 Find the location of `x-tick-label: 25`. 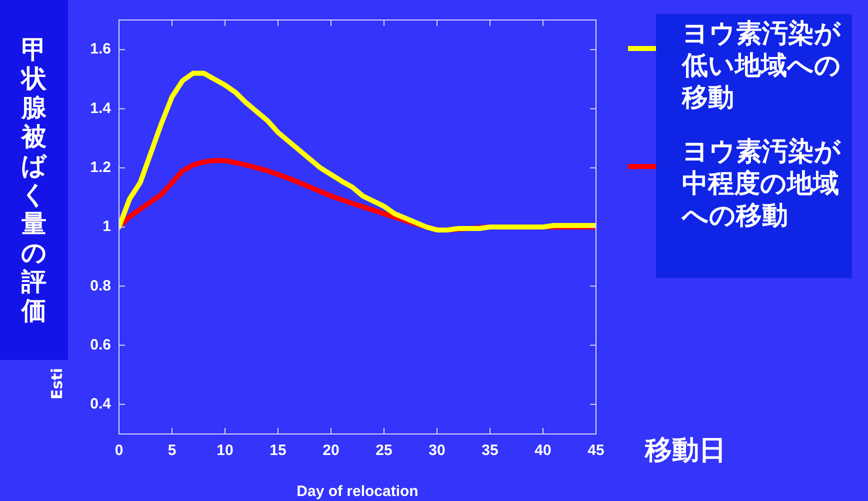

x-tick-label: 25 is located at coordinates (384, 451).